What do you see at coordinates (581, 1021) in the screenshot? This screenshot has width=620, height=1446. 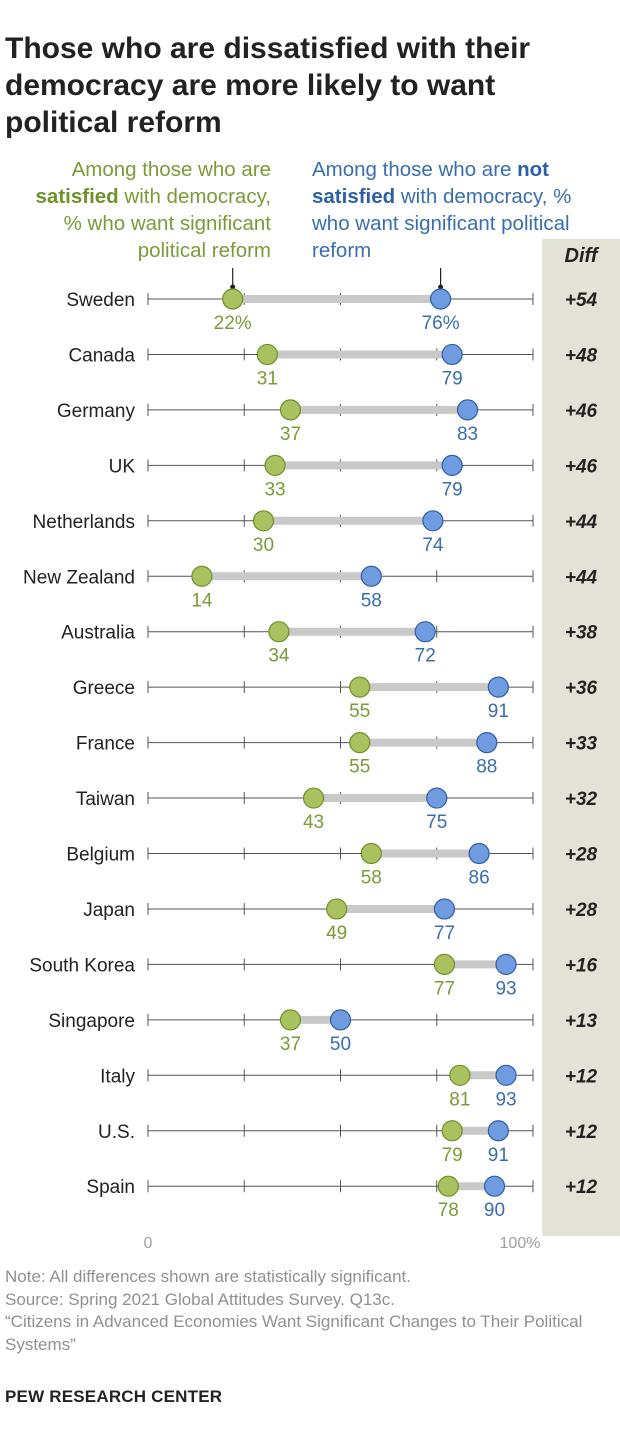 I see `diff-value: +13` at bounding box center [581, 1021].